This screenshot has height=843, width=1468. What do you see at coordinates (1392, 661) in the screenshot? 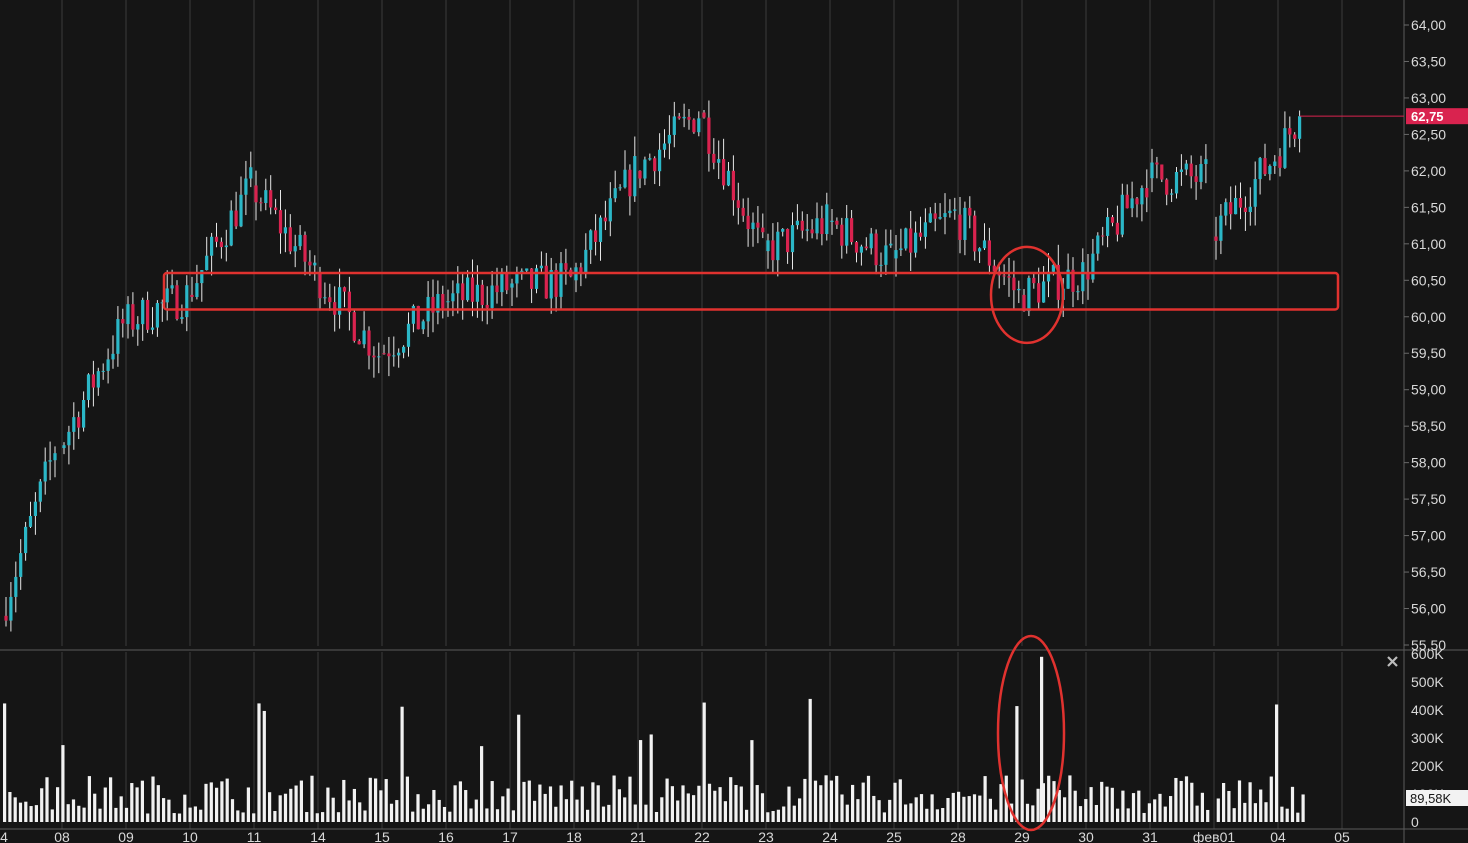
I see `close-panel-icon` at bounding box center [1392, 661].